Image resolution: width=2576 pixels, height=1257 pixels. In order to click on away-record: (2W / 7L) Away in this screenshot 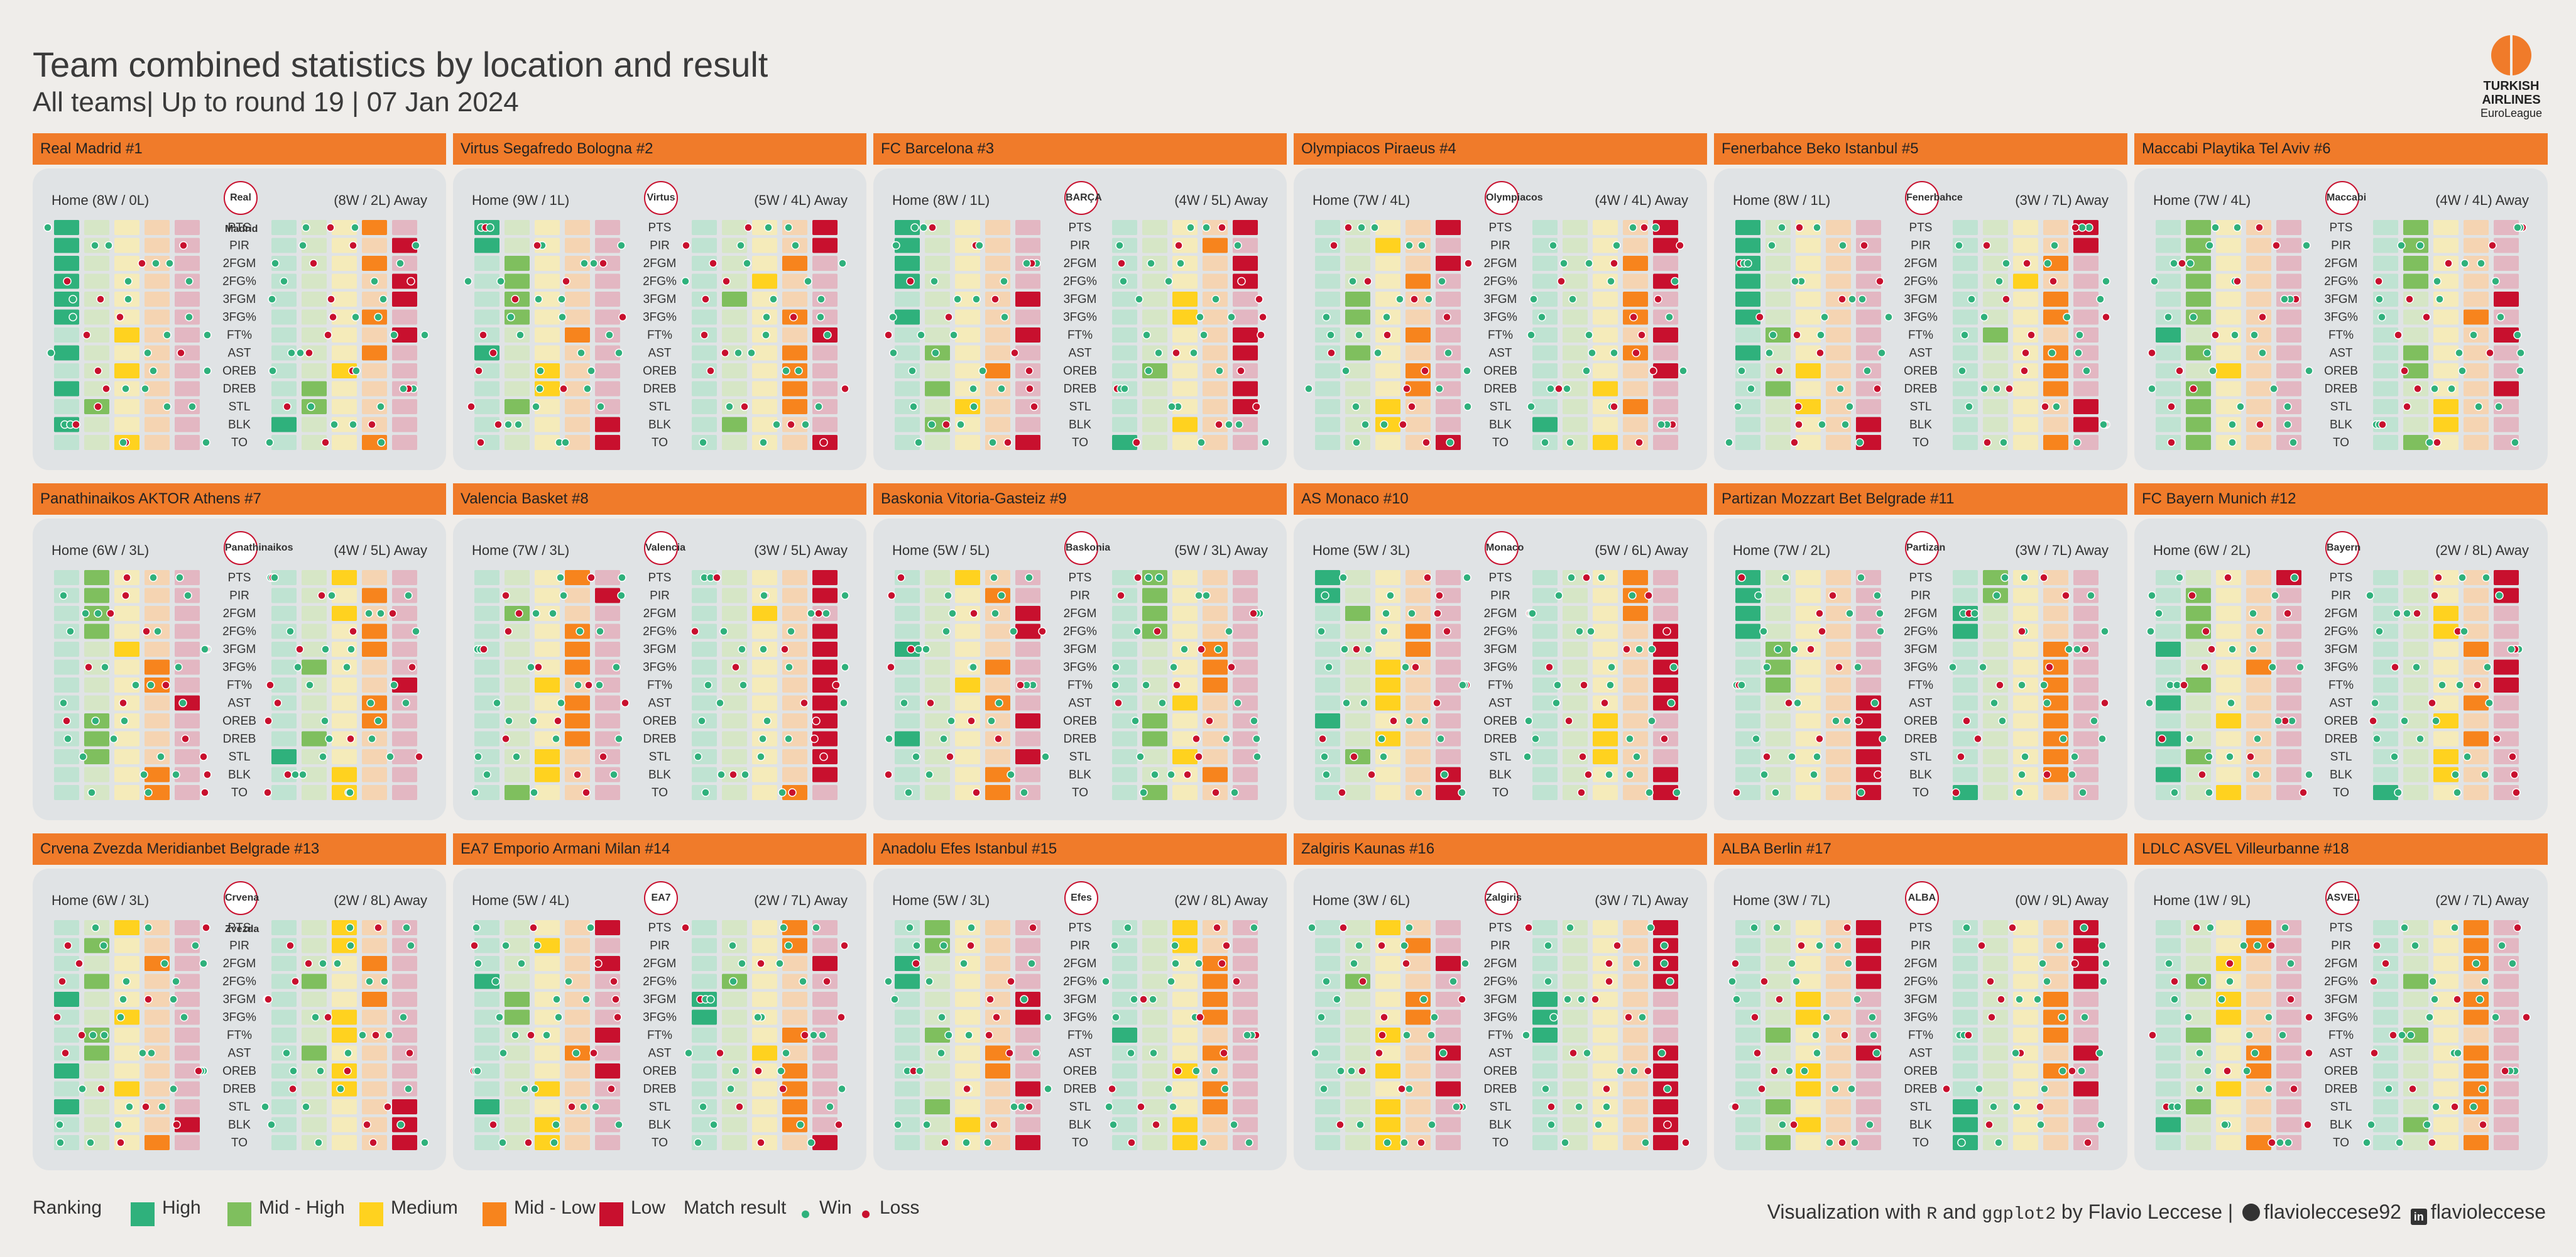, I will do `click(2482, 900)`.